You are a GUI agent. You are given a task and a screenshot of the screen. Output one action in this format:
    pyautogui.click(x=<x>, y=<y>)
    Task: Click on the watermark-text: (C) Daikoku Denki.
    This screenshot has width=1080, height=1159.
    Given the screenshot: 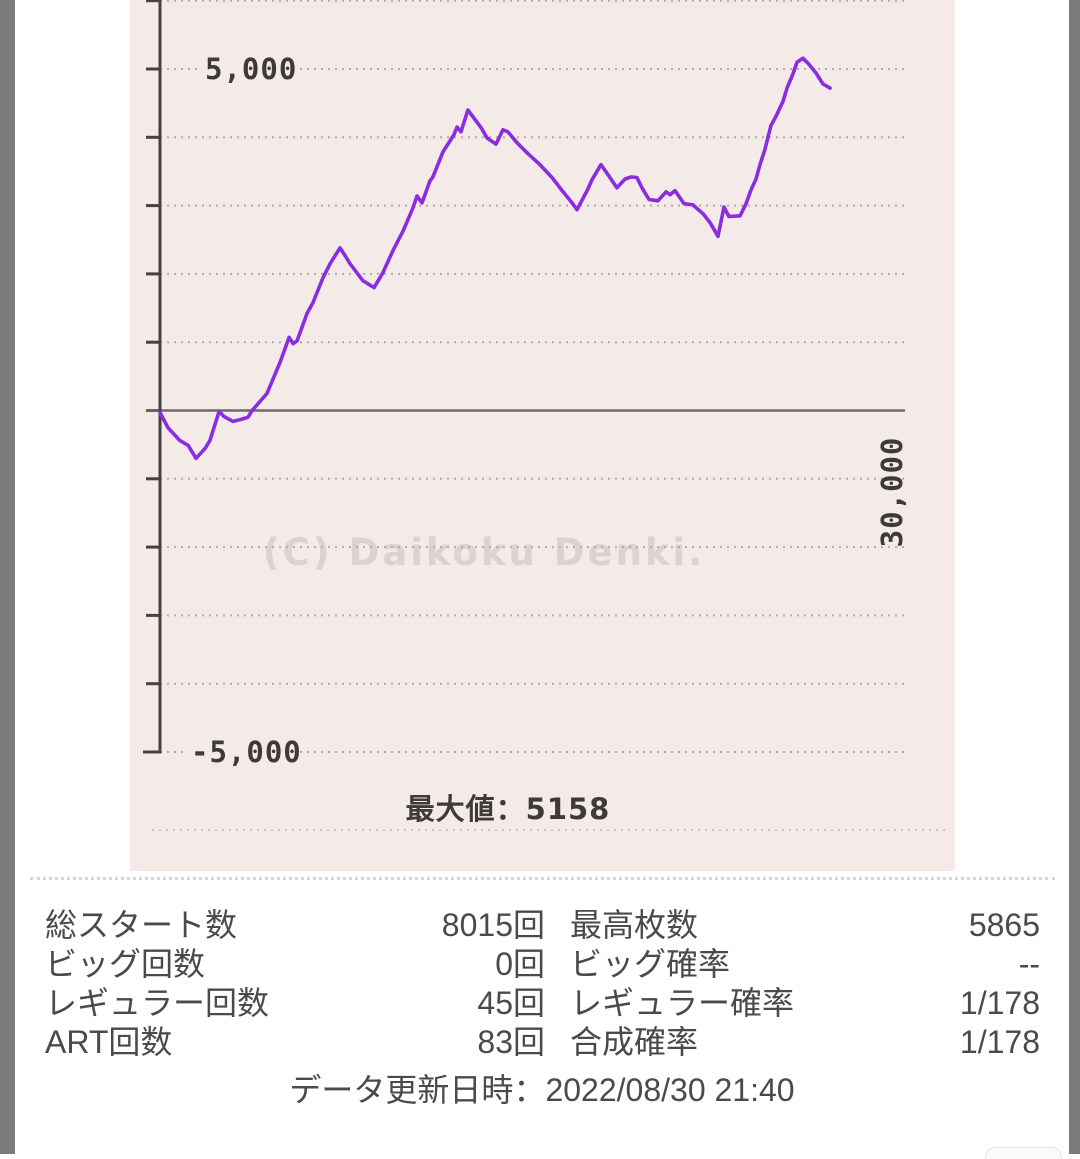 What is the action you would take?
    pyautogui.click(x=484, y=552)
    